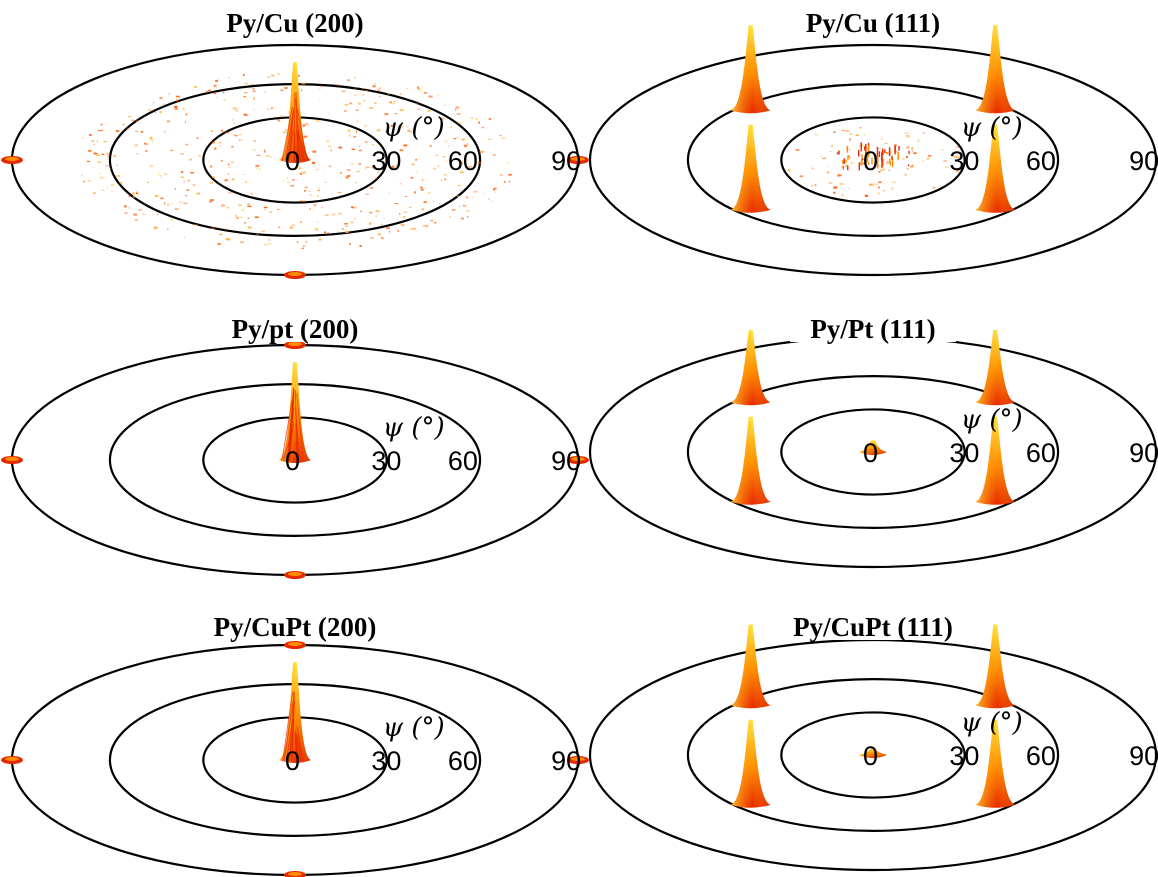 This screenshot has height=877, width=1158. What do you see at coordinates (296, 161) in the screenshot?
I see `background-speckle` at bounding box center [296, 161].